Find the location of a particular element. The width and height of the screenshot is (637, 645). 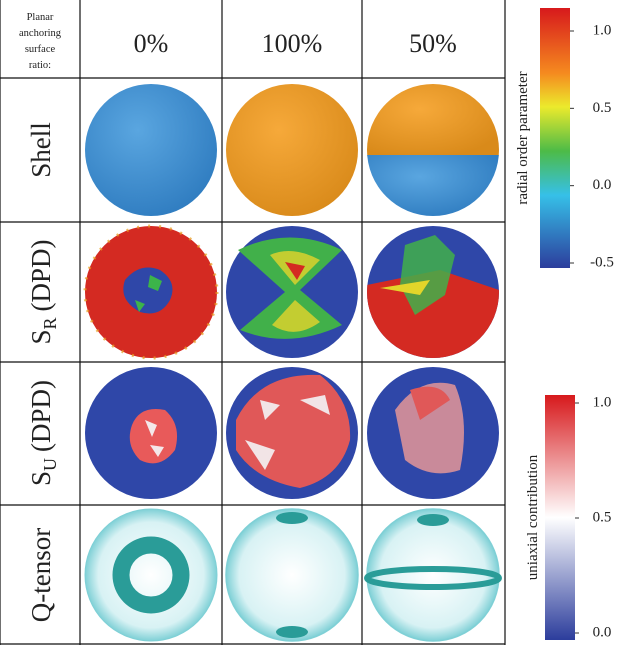

header-line: ratio: is located at coordinates (40, 65).